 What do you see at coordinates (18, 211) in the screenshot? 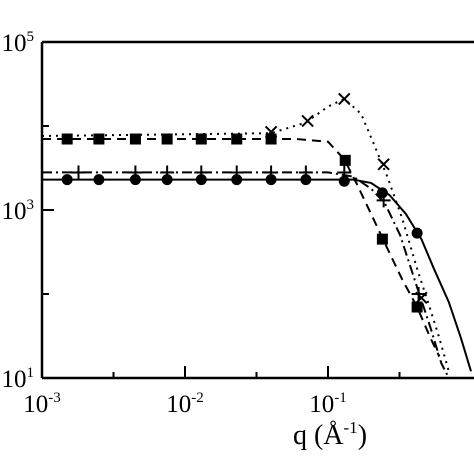
I see `y-tick-label: 10³` at bounding box center [18, 211].